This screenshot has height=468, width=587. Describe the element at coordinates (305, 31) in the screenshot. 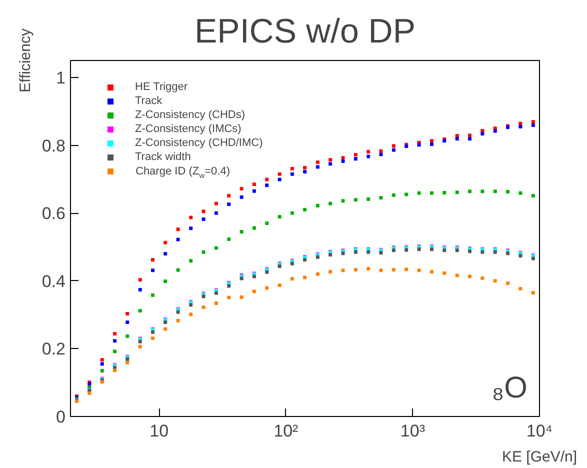

I see `chart-title: EPICS w/o DP` at that location.